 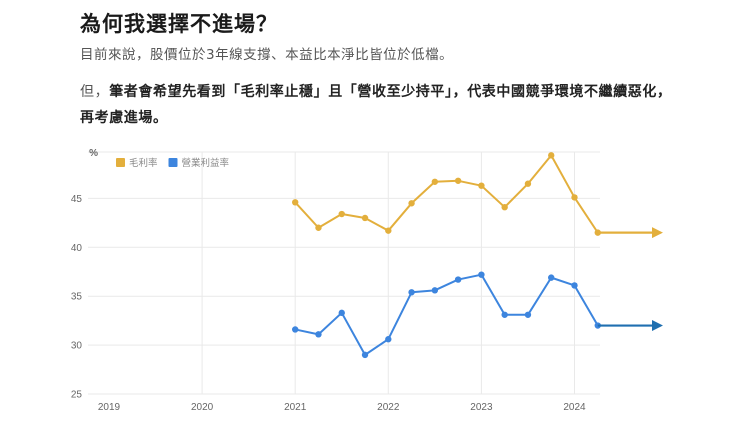 I want to click on chart-legend: 毛利率 營業利益率, so click(x=173, y=163).